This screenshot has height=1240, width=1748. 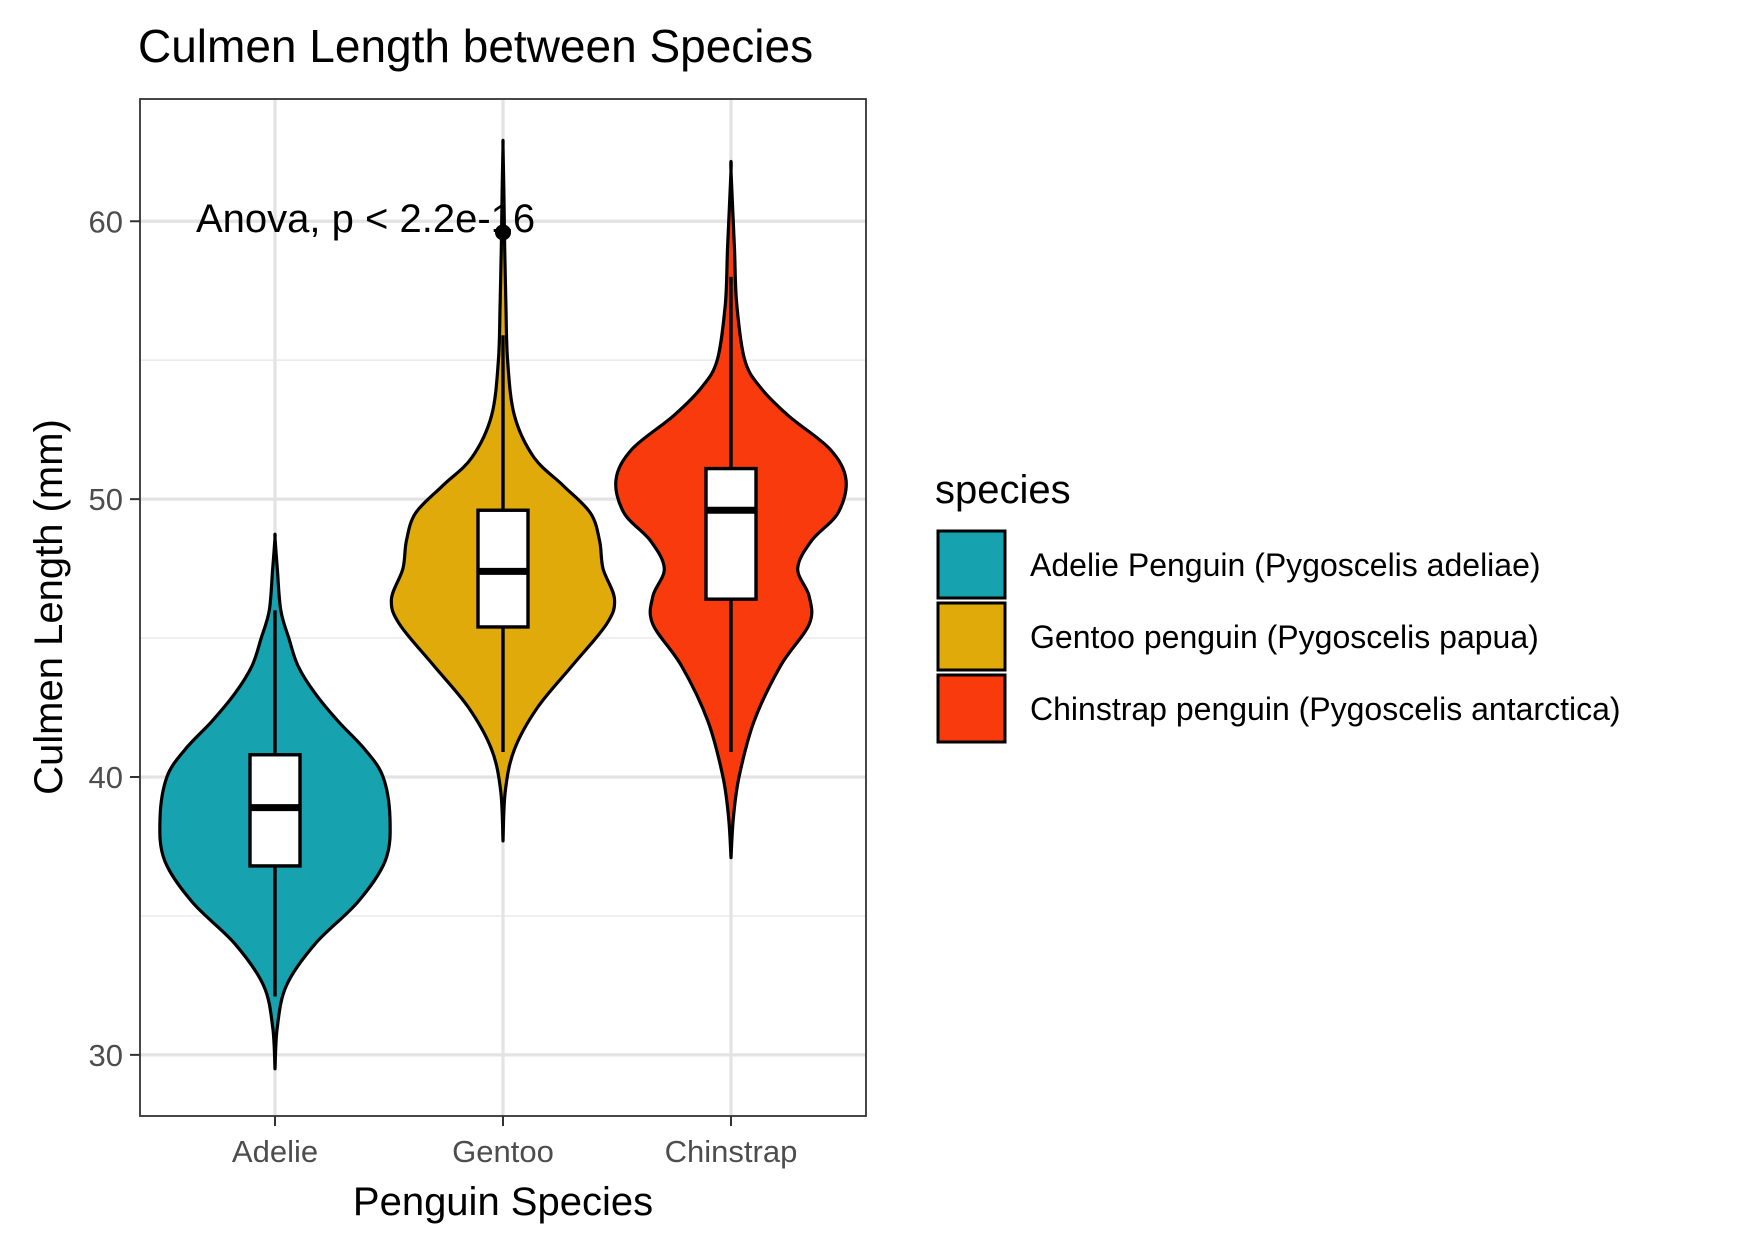 What do you see at coordinates (731, 533) in the screenshot?
I see `box-chinstrap` at bounding box center [731, 533].